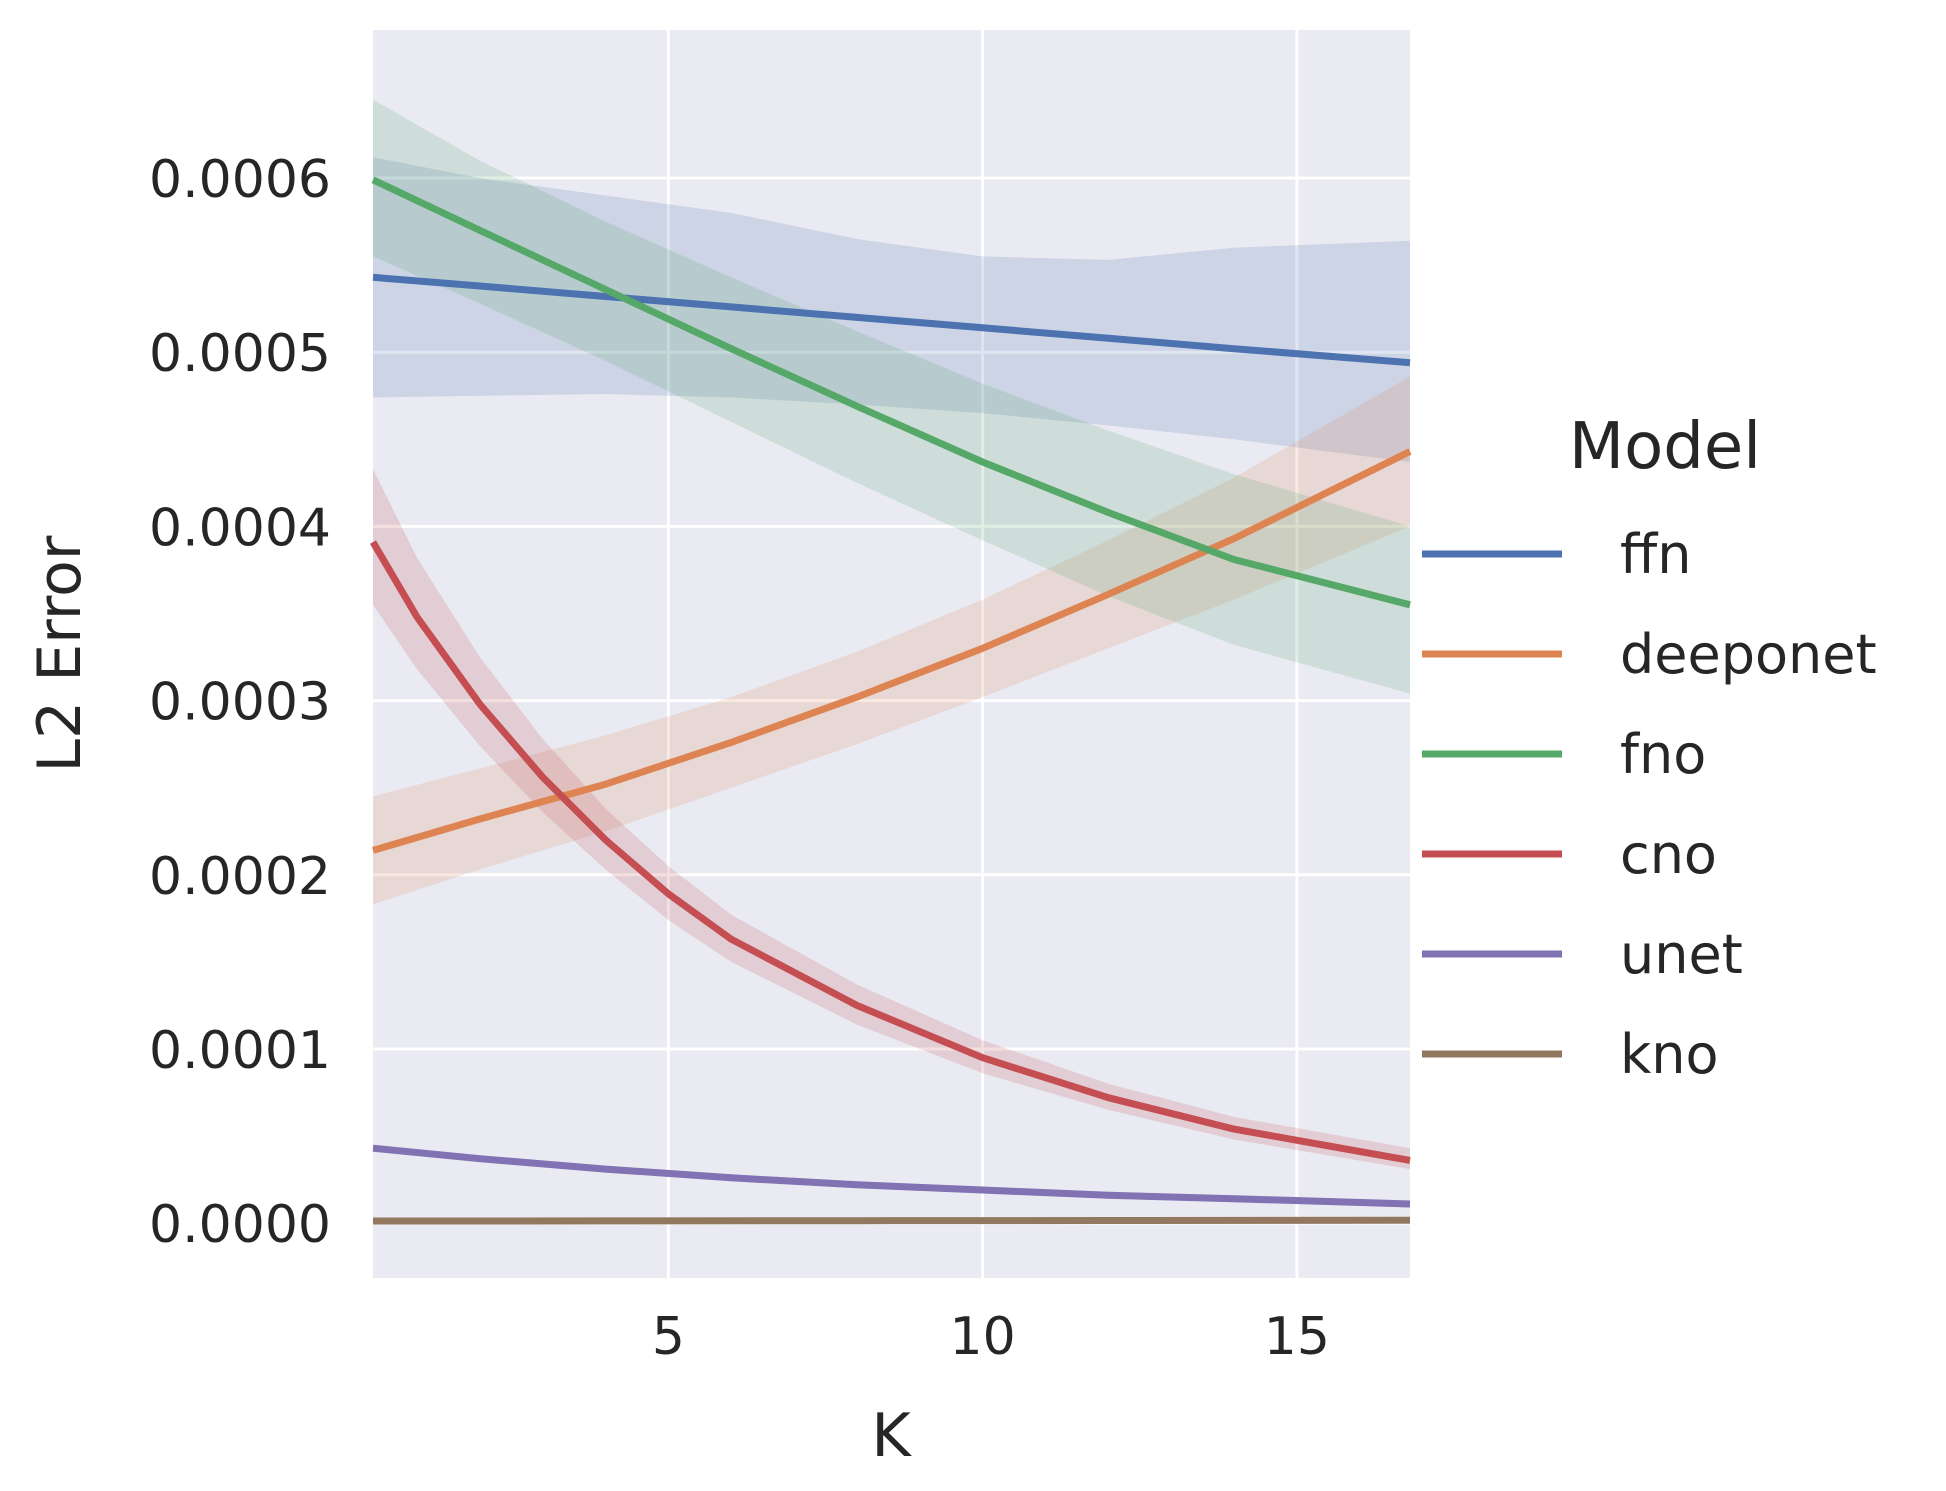 The height and width of the screenshot is (1491, 1946). What do you see at coordinates (240, 528) in the screenshot?
I see `y-tick-label: 0.0004` at bounding box center [240, 528].